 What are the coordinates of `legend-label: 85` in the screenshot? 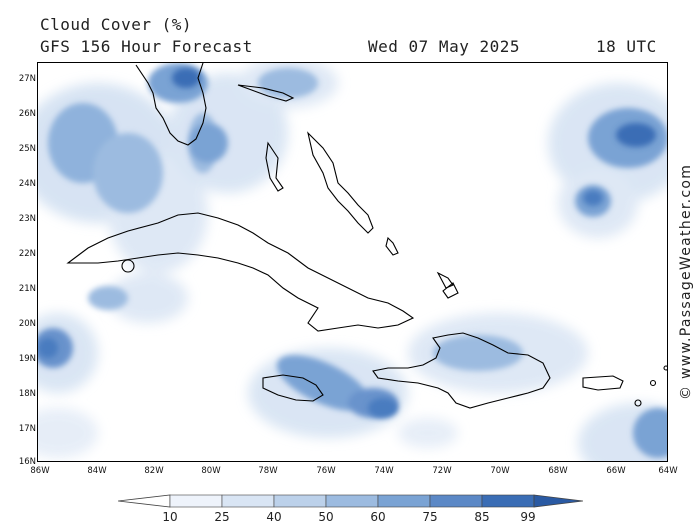 It's located at (482, 517).